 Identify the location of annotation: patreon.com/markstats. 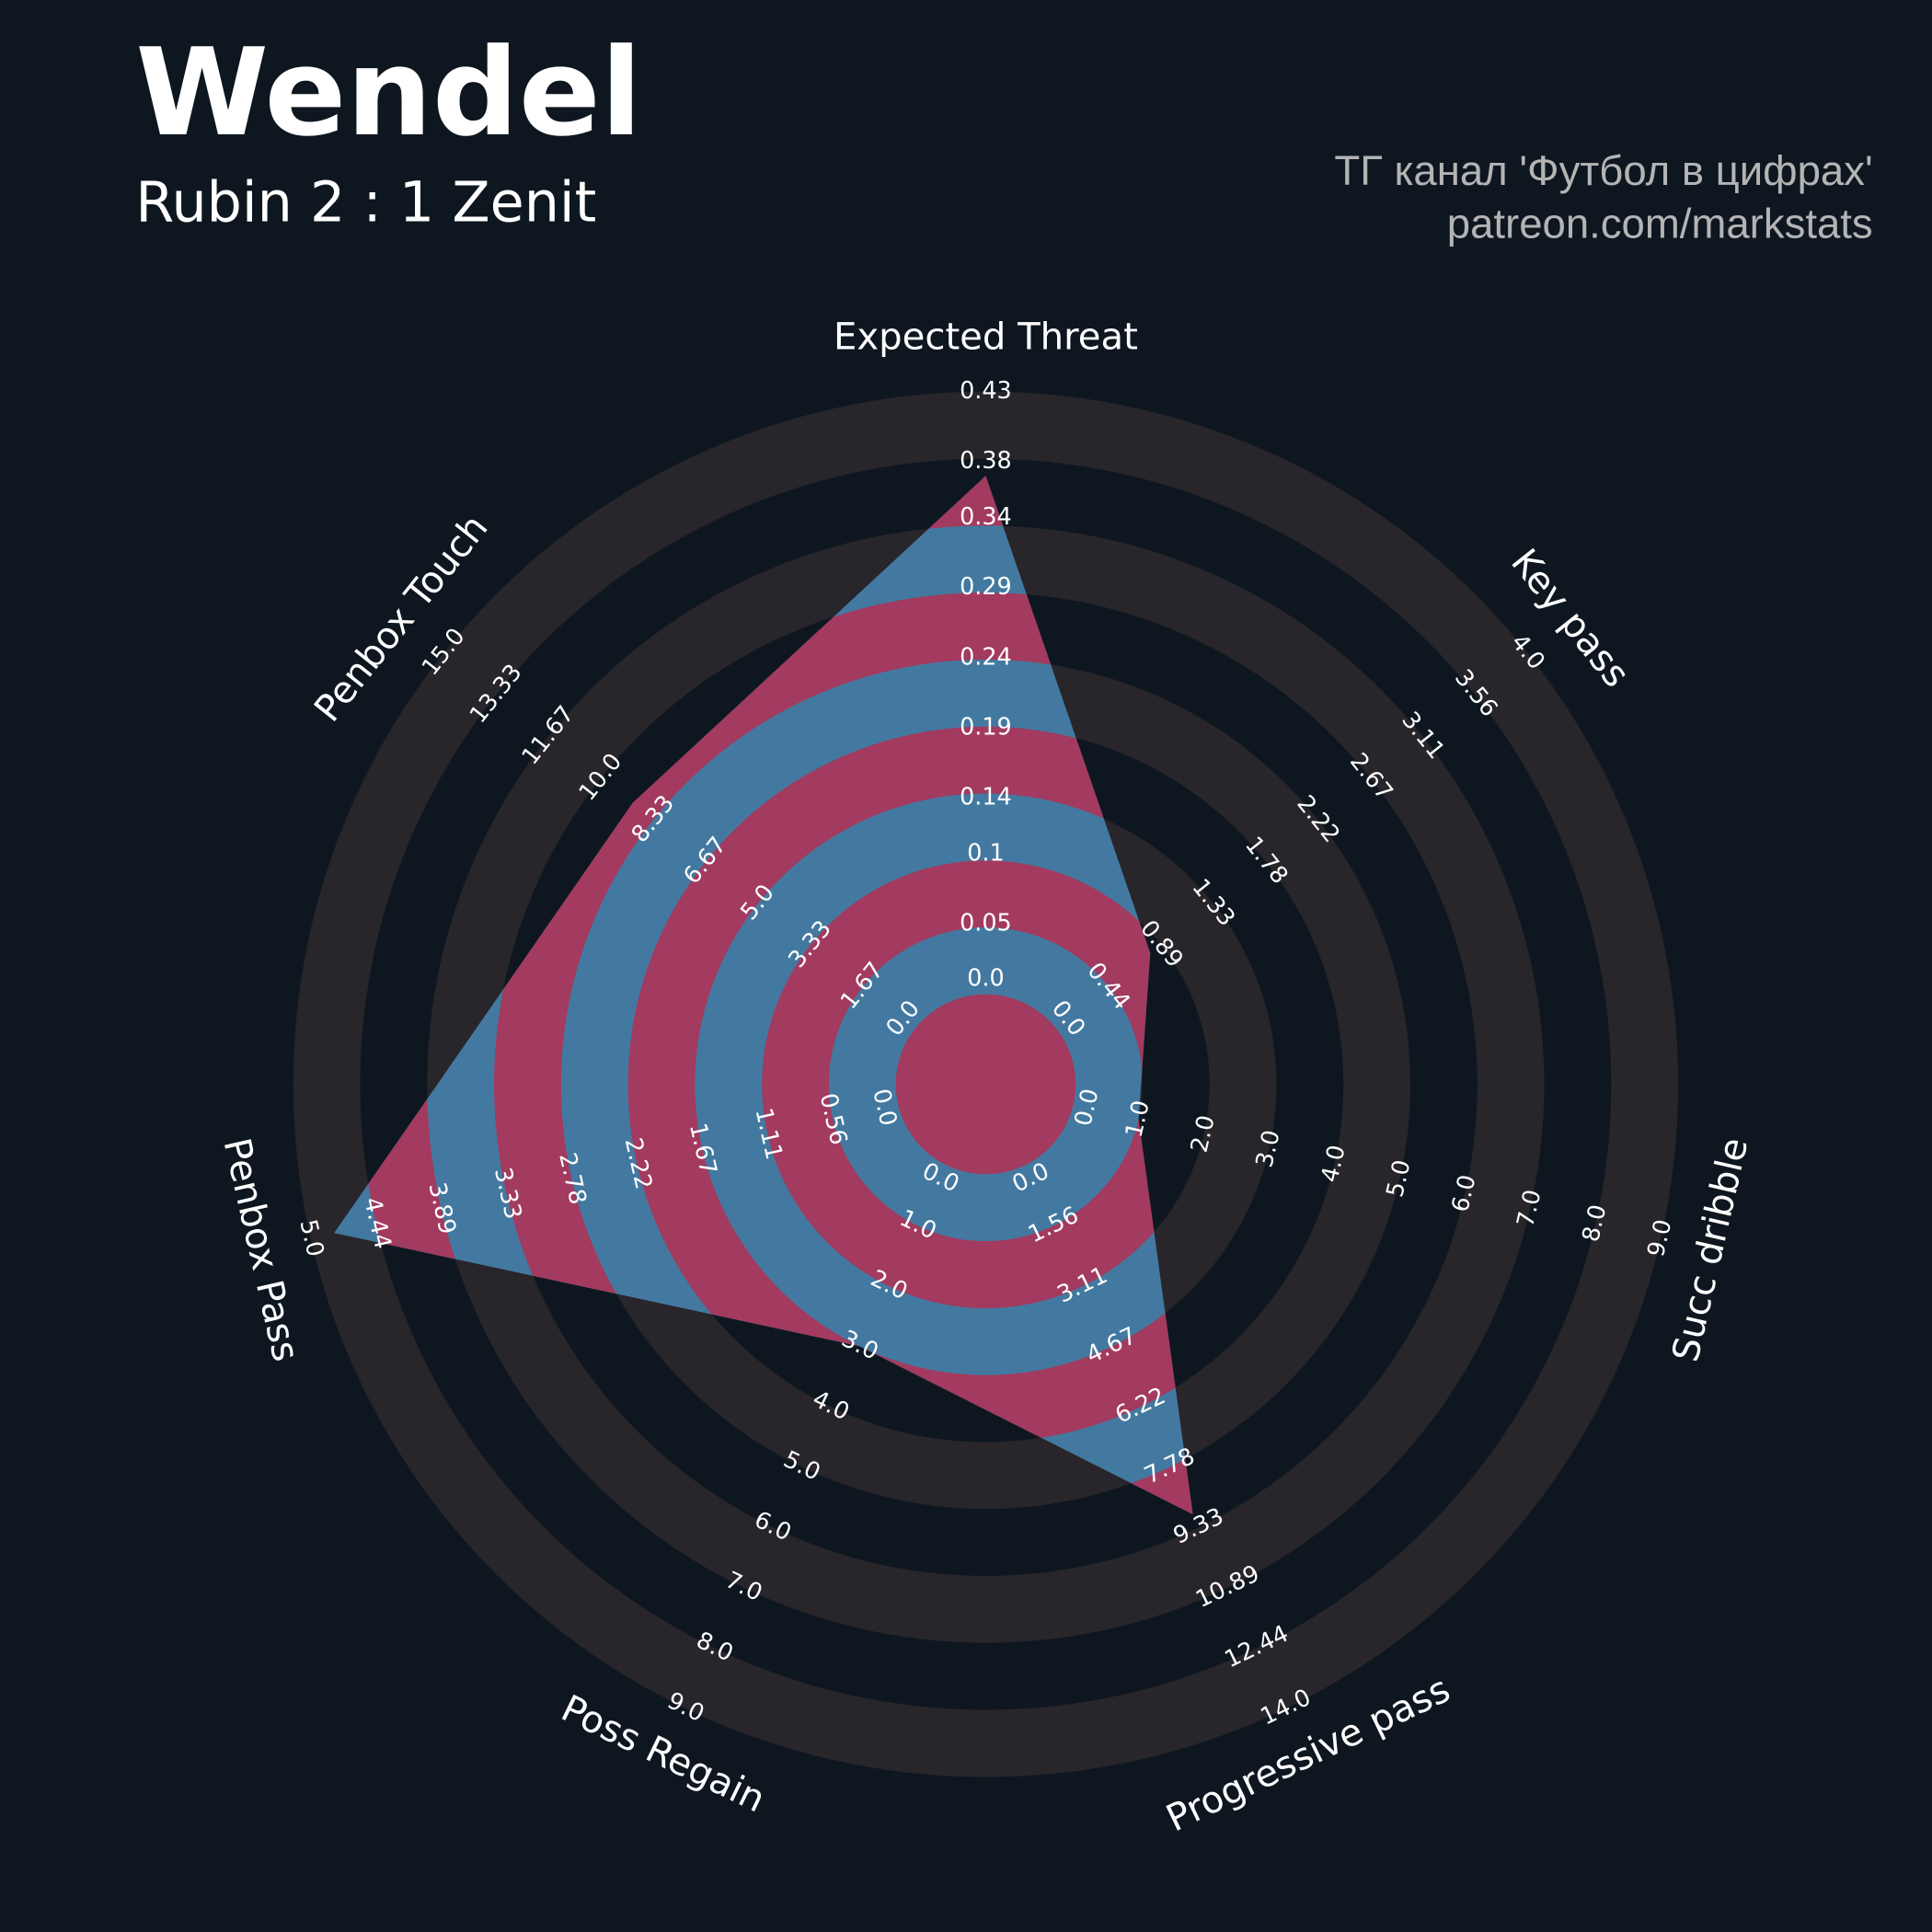
(1660, 223).